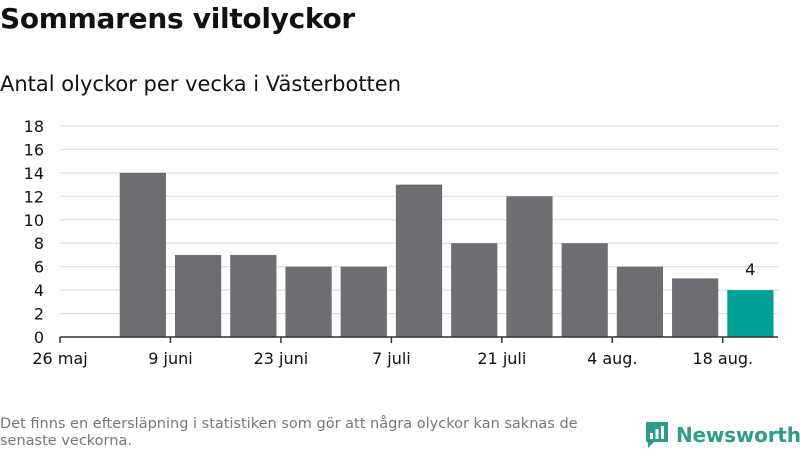 The width and height of the screenshot is (800, 450). I want to click on x-tick-label: 4 aug., so click(612, 358).